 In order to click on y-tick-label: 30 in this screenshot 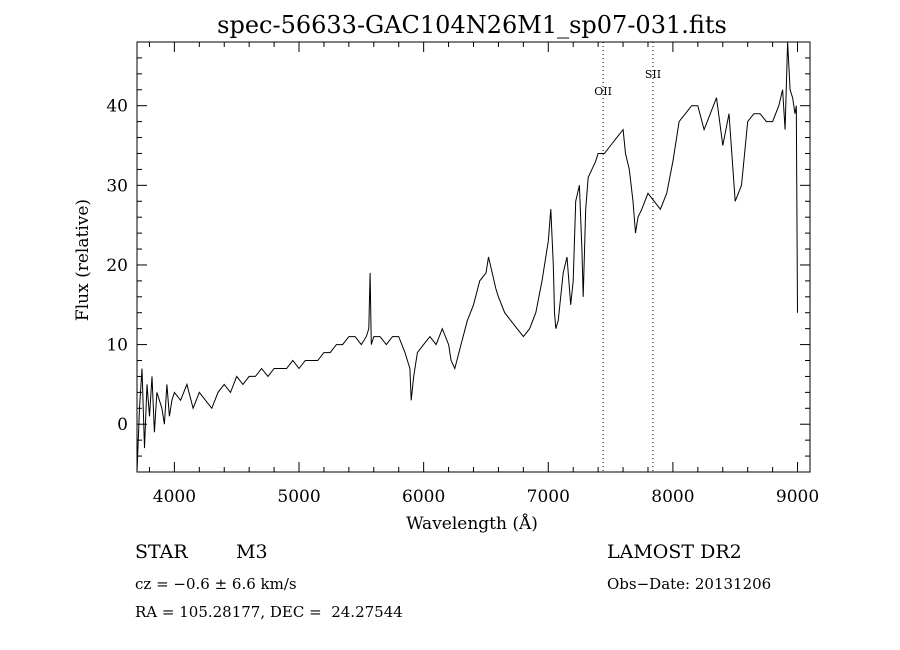, I will do `click(117, 186)`.